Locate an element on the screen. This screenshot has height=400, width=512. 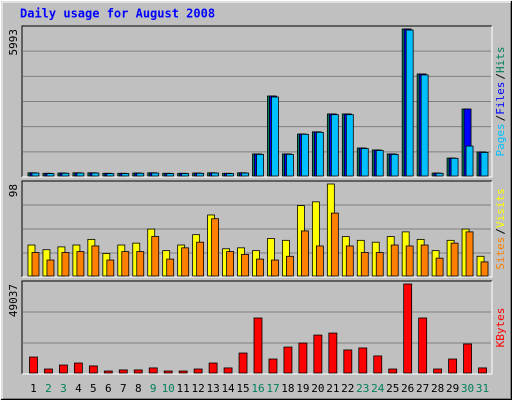
legend-entry: Pages is located at coordinates (500, 139).